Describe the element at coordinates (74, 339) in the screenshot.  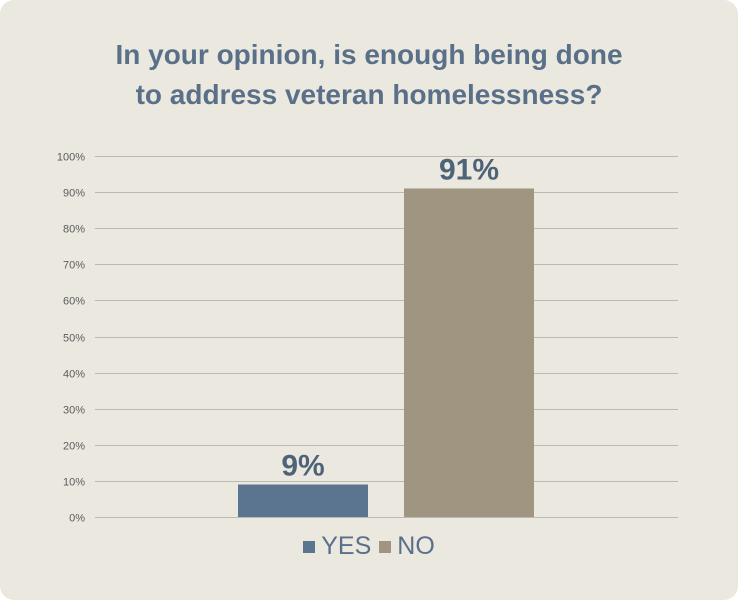
I see `y-tick-label-50: 50%` at that location.